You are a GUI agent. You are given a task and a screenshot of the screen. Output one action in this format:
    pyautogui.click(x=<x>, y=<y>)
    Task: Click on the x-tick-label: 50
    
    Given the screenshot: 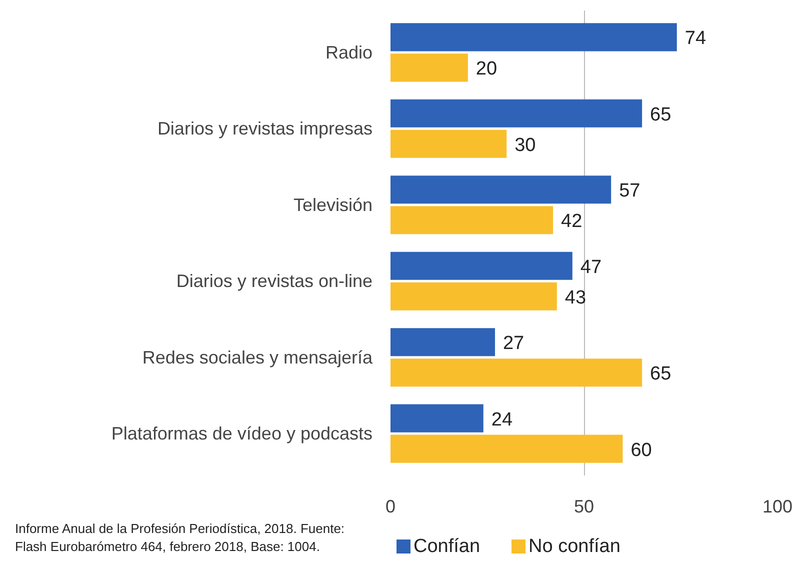 What is the action you would take?
    pyautogui.click(x=584, y=506)
    